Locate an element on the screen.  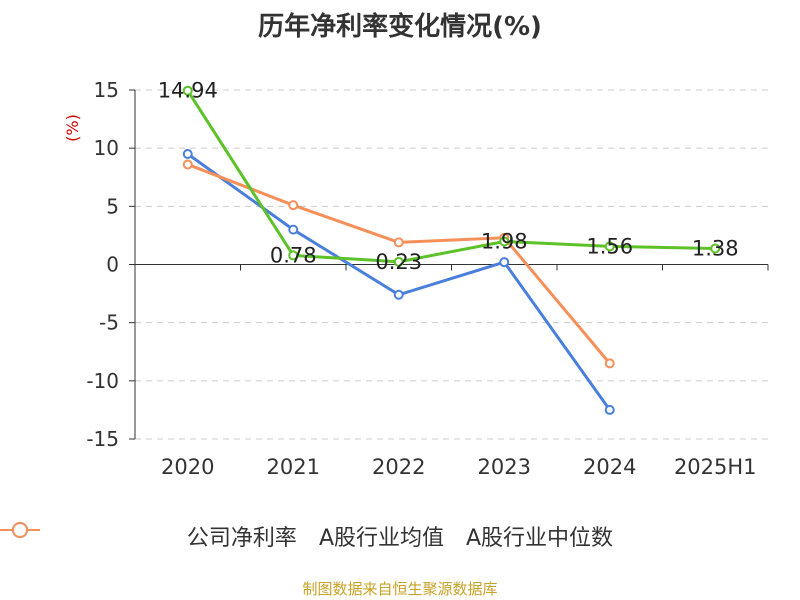
x-tick-label: 2021 is located at coordinates (293, 467).